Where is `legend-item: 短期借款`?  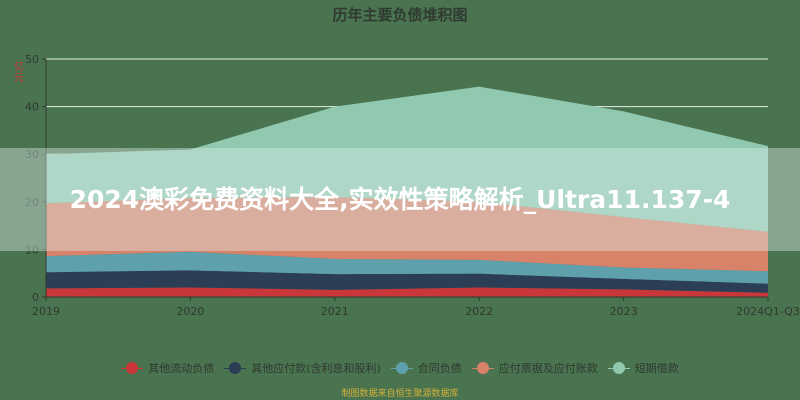 legend-item: 短期借款 is located at coordinates (643, 368).